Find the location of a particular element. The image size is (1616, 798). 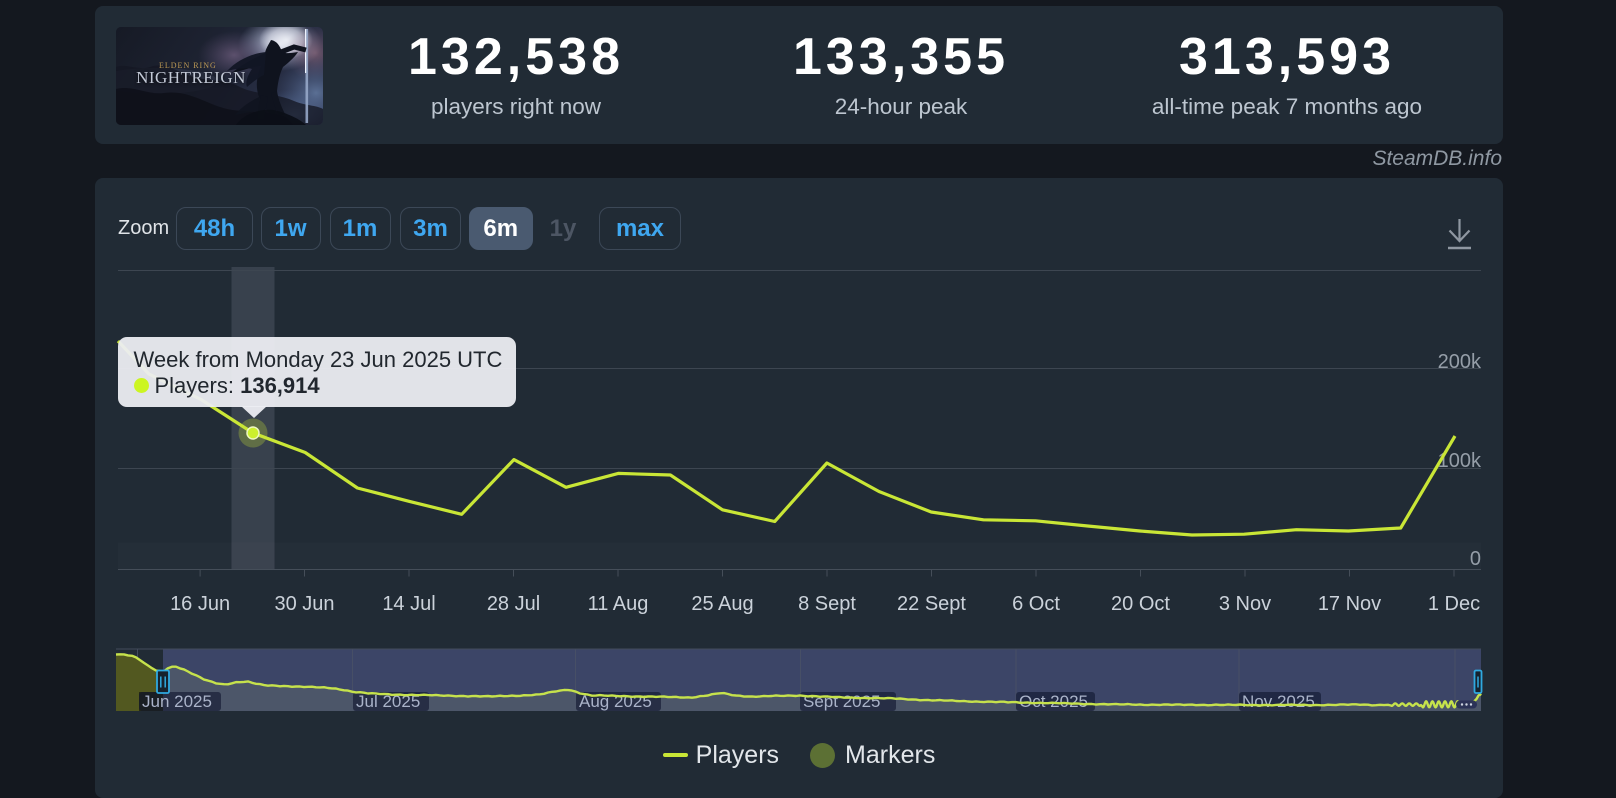

svg-text: 30 Jun is located at coordinates (304, 604).